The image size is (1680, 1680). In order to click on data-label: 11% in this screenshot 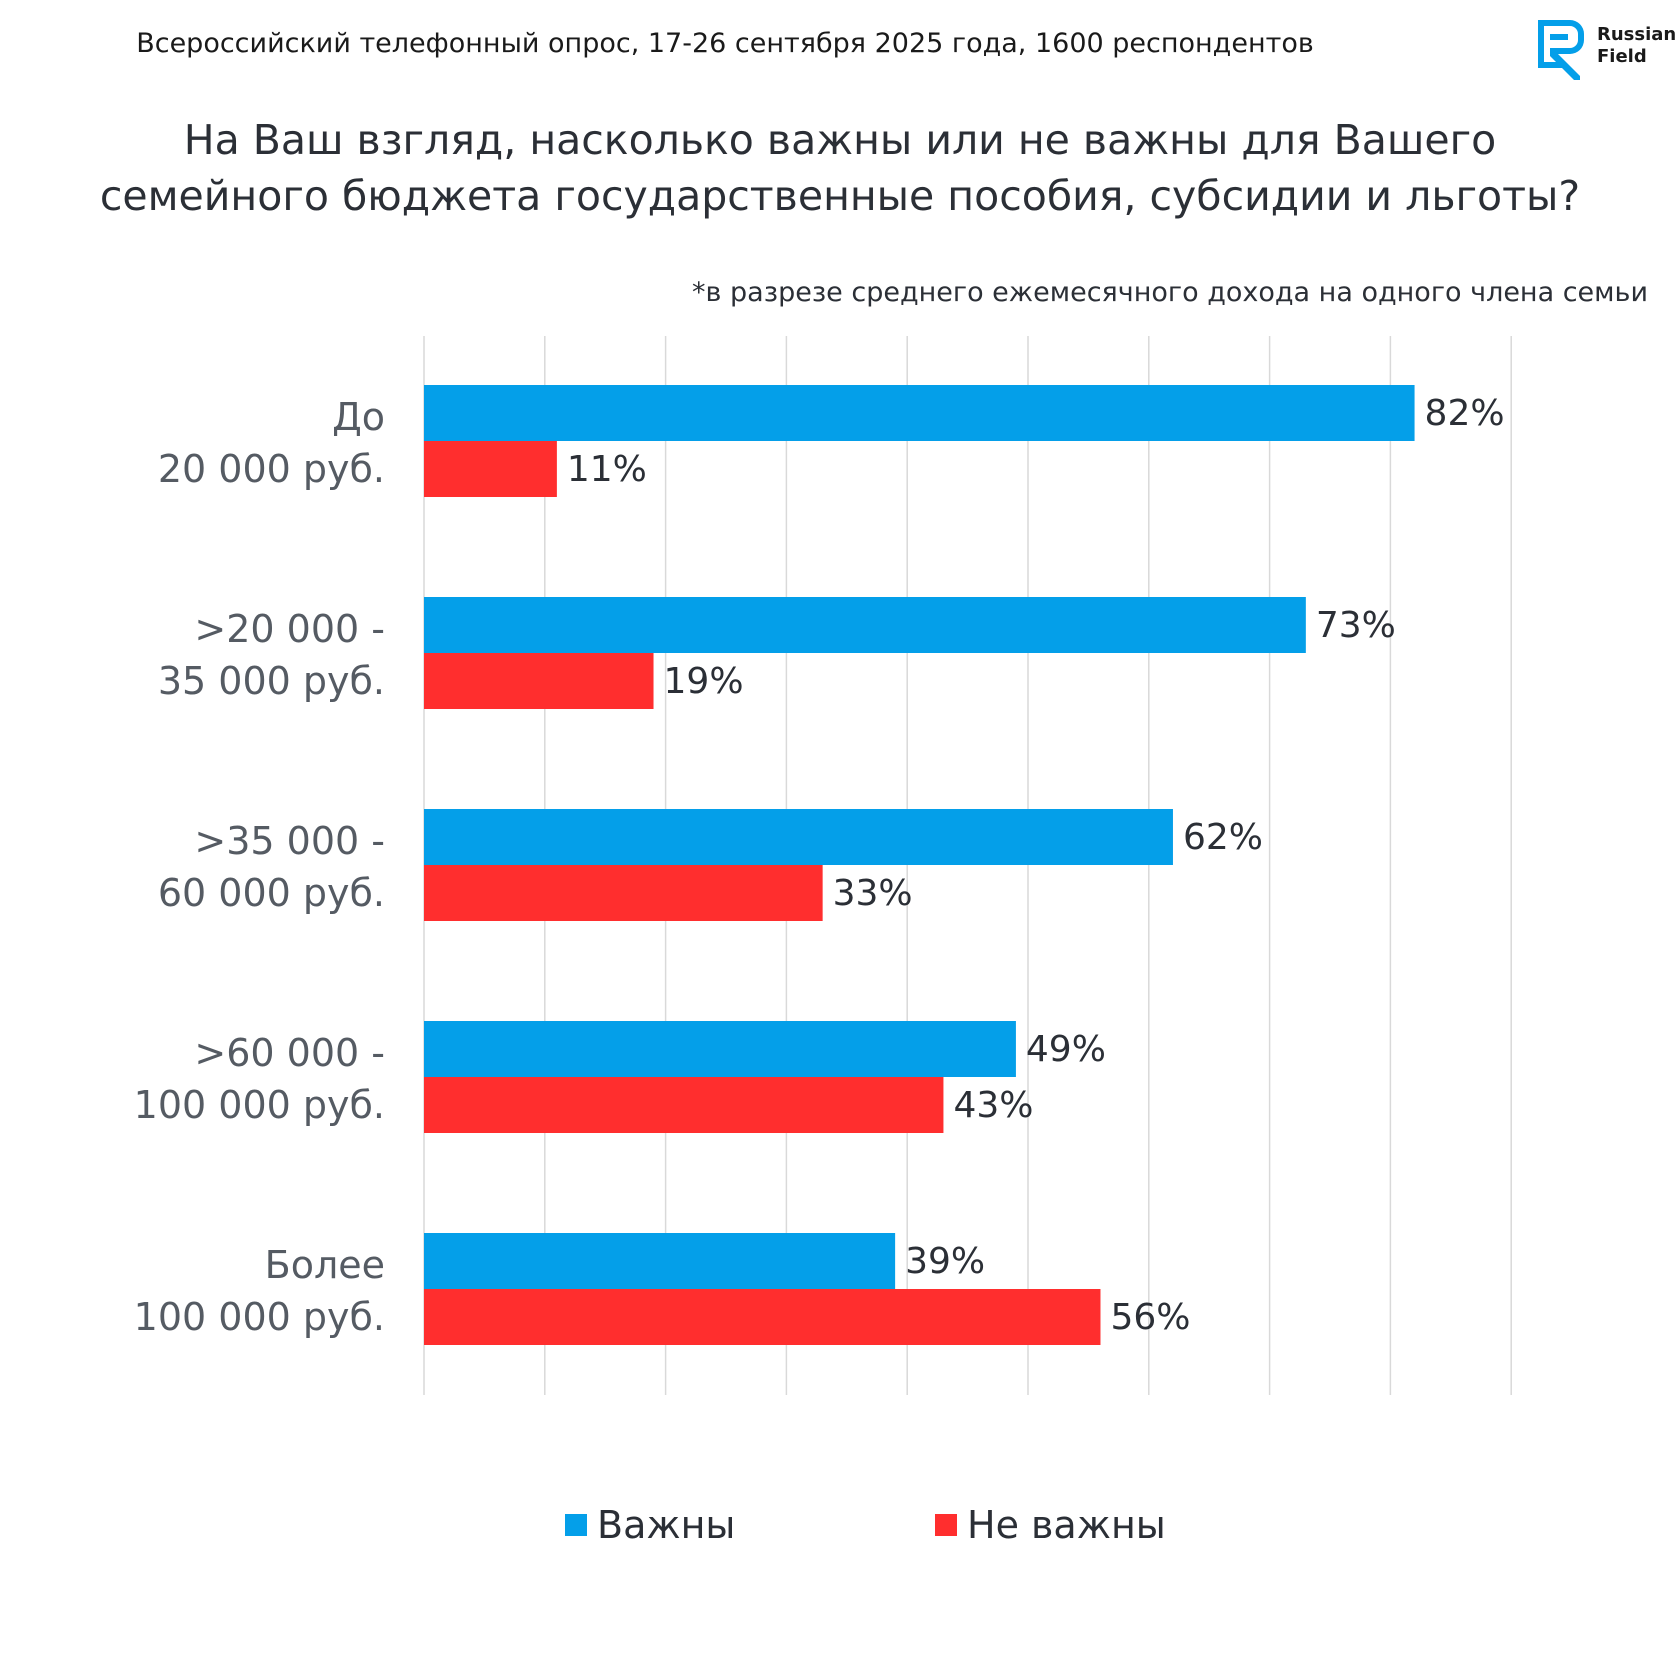, I will do `click(607, 469)`.